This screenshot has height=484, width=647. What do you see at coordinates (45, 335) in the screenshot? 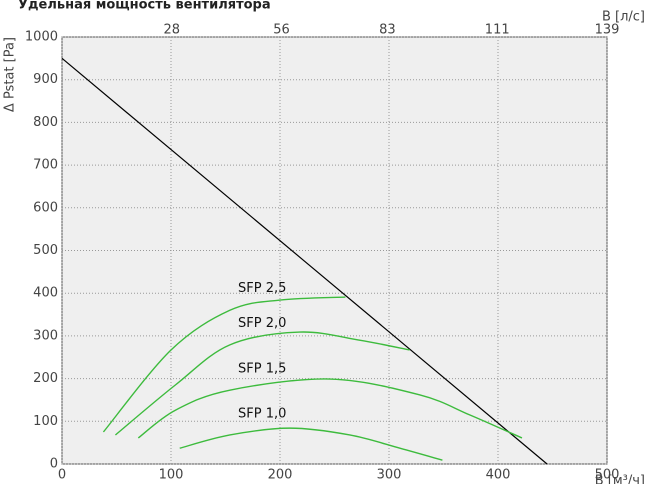
I see `y-tick-label: 300` at bounding box center [45, 335].